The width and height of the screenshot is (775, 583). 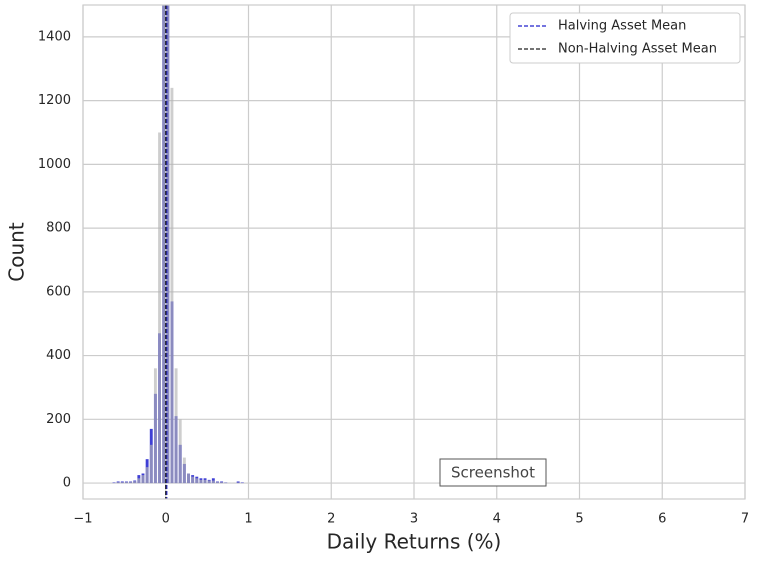 I want to click on y-tick-label: 600, so click(x=58, y=291).